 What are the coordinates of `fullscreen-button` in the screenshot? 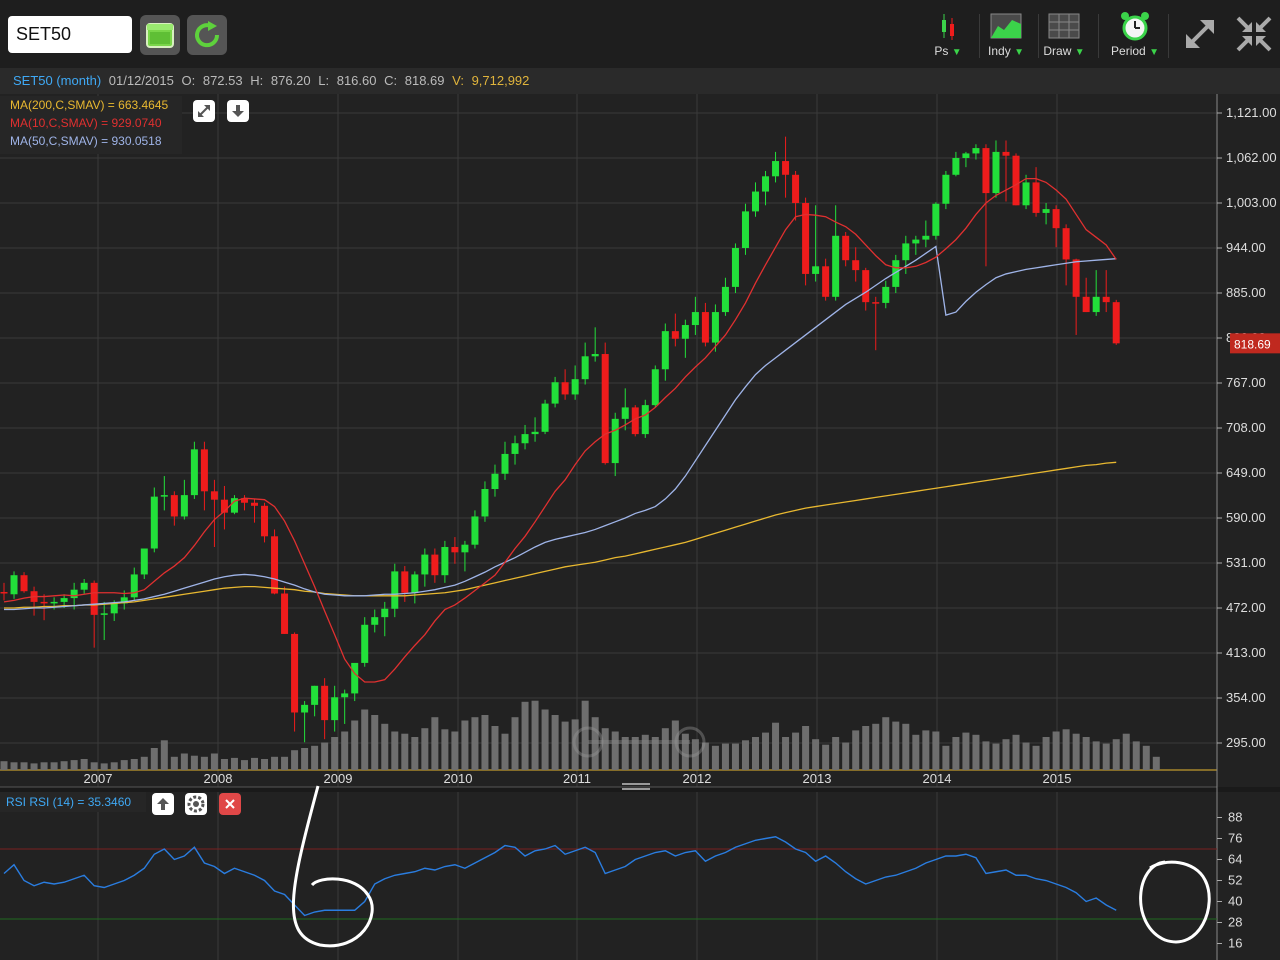 It's located at (204, 111).